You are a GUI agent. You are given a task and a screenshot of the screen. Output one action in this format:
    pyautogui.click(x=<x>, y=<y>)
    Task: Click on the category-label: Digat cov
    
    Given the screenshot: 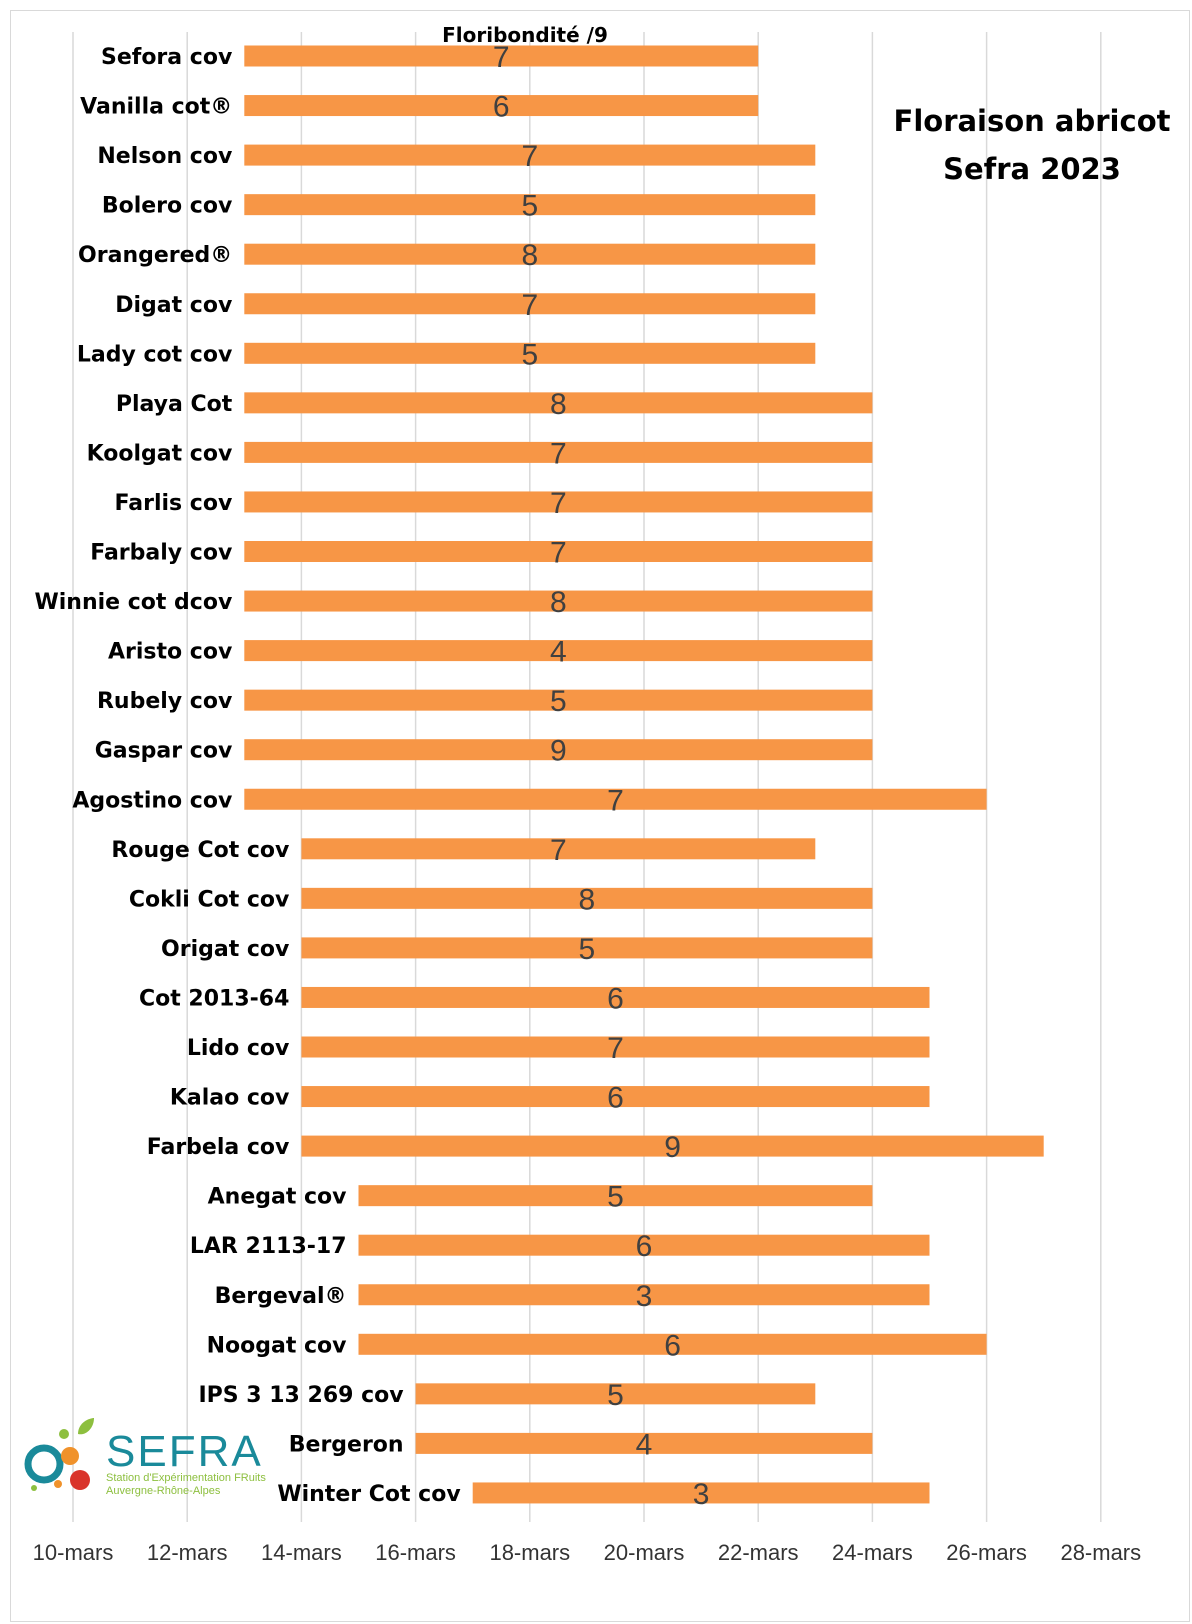 What is the action you would take?
    pyautogui.click(x=174, y=305)
    